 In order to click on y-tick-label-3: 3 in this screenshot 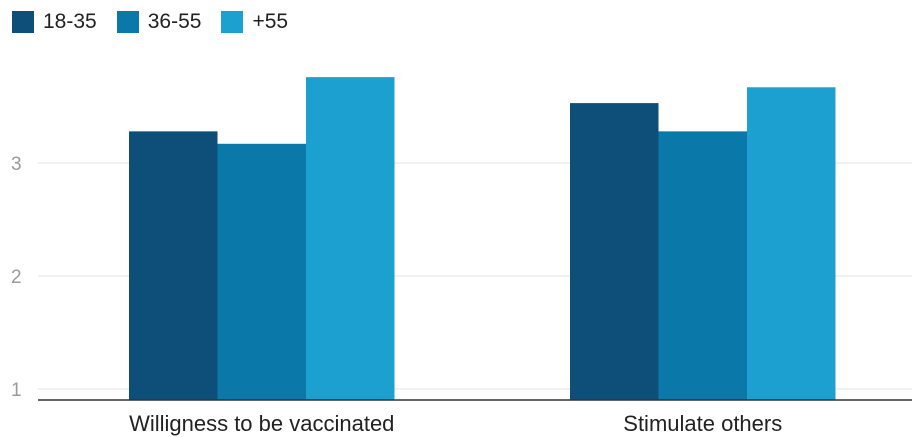, I will do `click(16, 164)`.